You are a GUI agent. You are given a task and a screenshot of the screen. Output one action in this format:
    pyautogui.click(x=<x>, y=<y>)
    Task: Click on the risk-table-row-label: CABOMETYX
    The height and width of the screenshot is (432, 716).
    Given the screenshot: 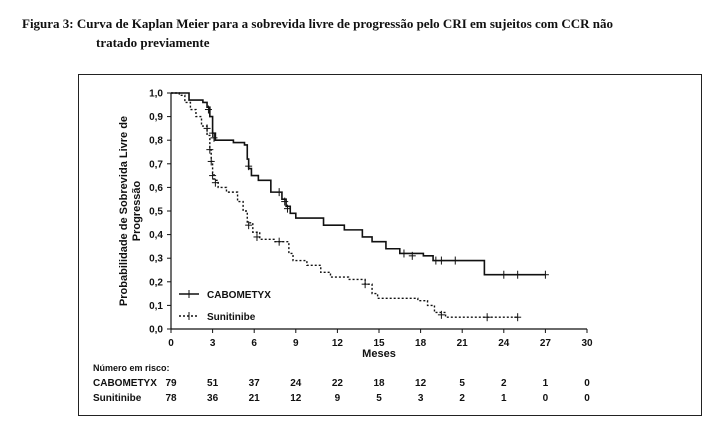 What is the action you would take?
    pyautogui.click(x=125, y=383)
    